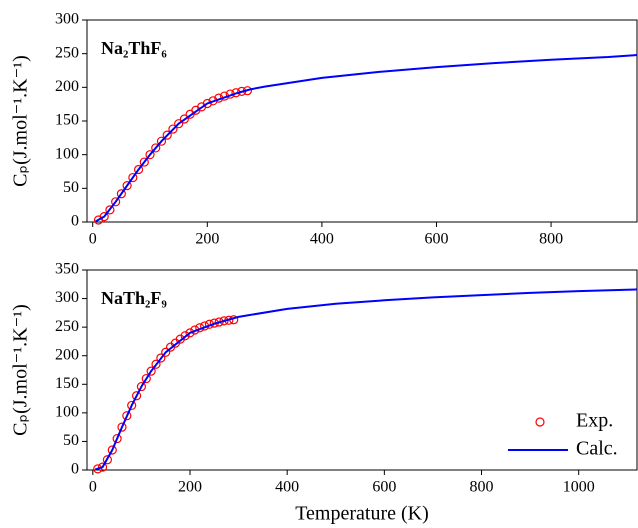 This screenshot has height=528, width=638. What do you see at coordinates (579, 487) in the screenshot?
I see `x-tick-label: 1000` at bounding box center [579, 487].